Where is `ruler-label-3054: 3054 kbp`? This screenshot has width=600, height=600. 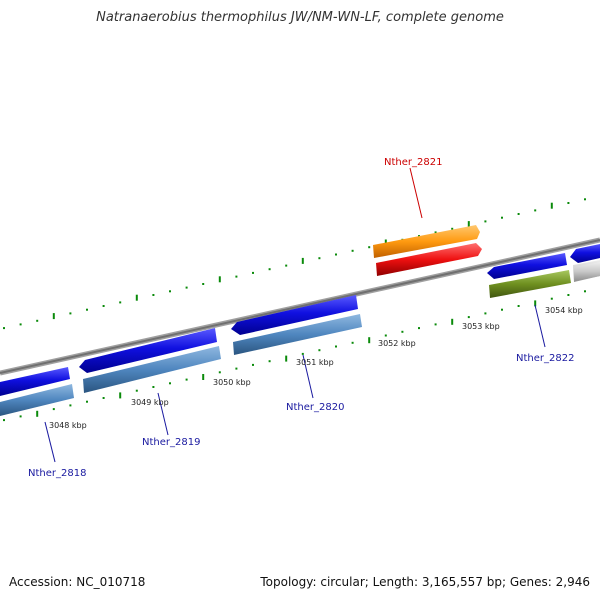 ruler-label-3054: 3054 kbp is located at coordinates (564, 310).